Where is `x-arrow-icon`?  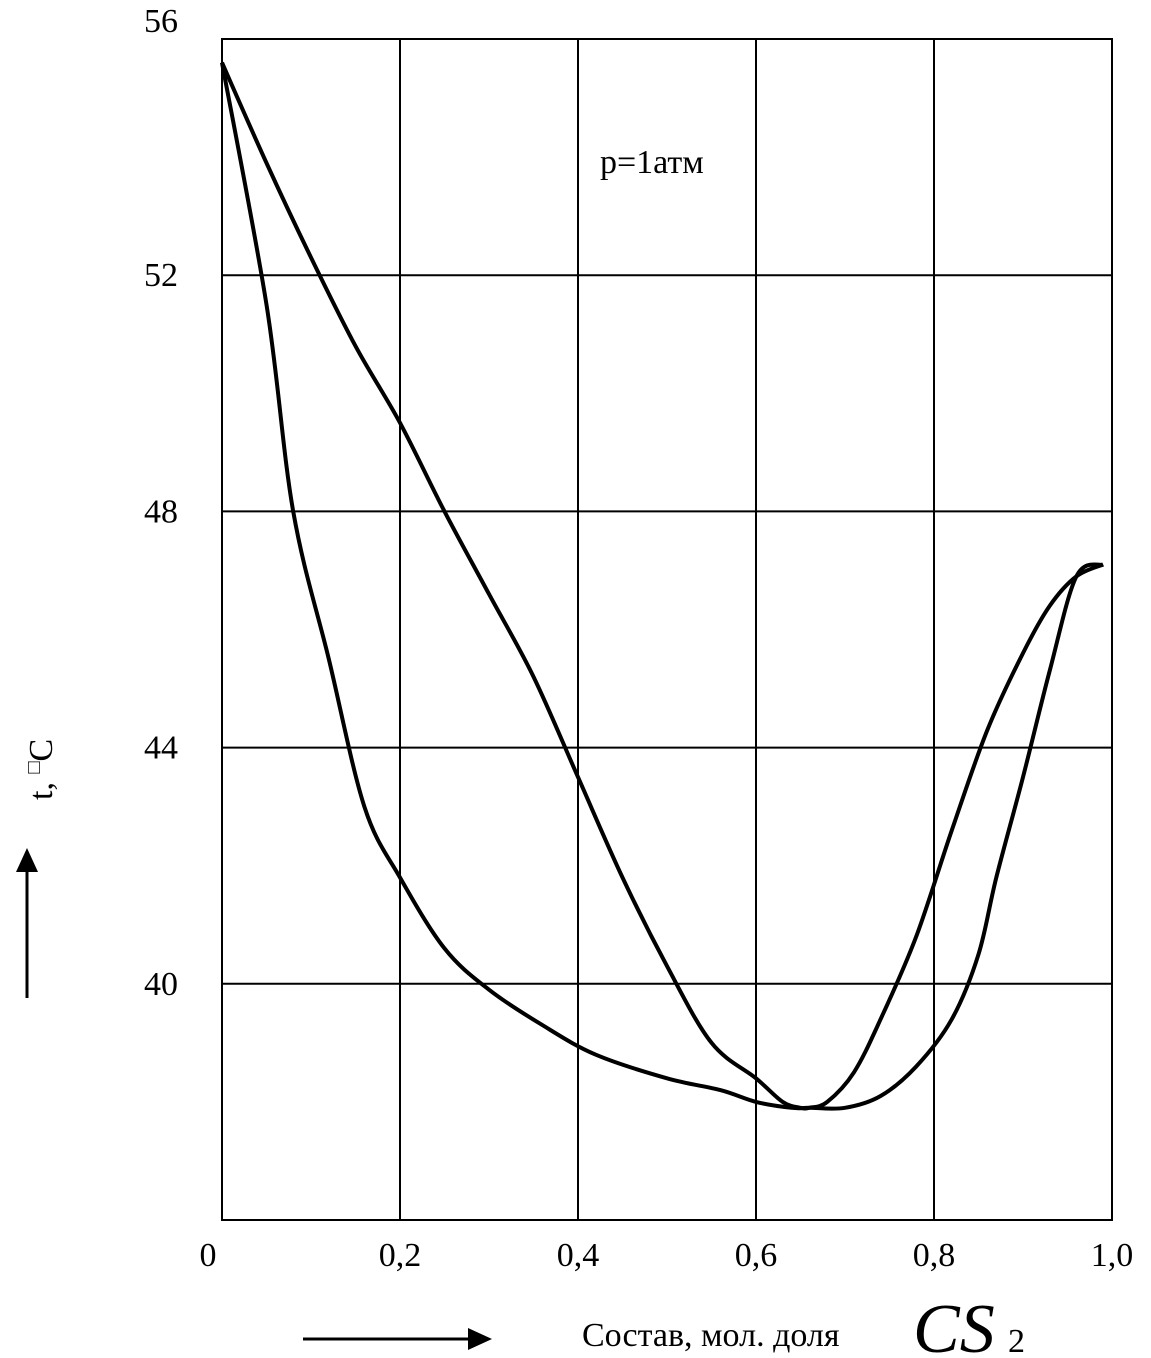
x-arrow-icon is located at coordinates (397, 1339).